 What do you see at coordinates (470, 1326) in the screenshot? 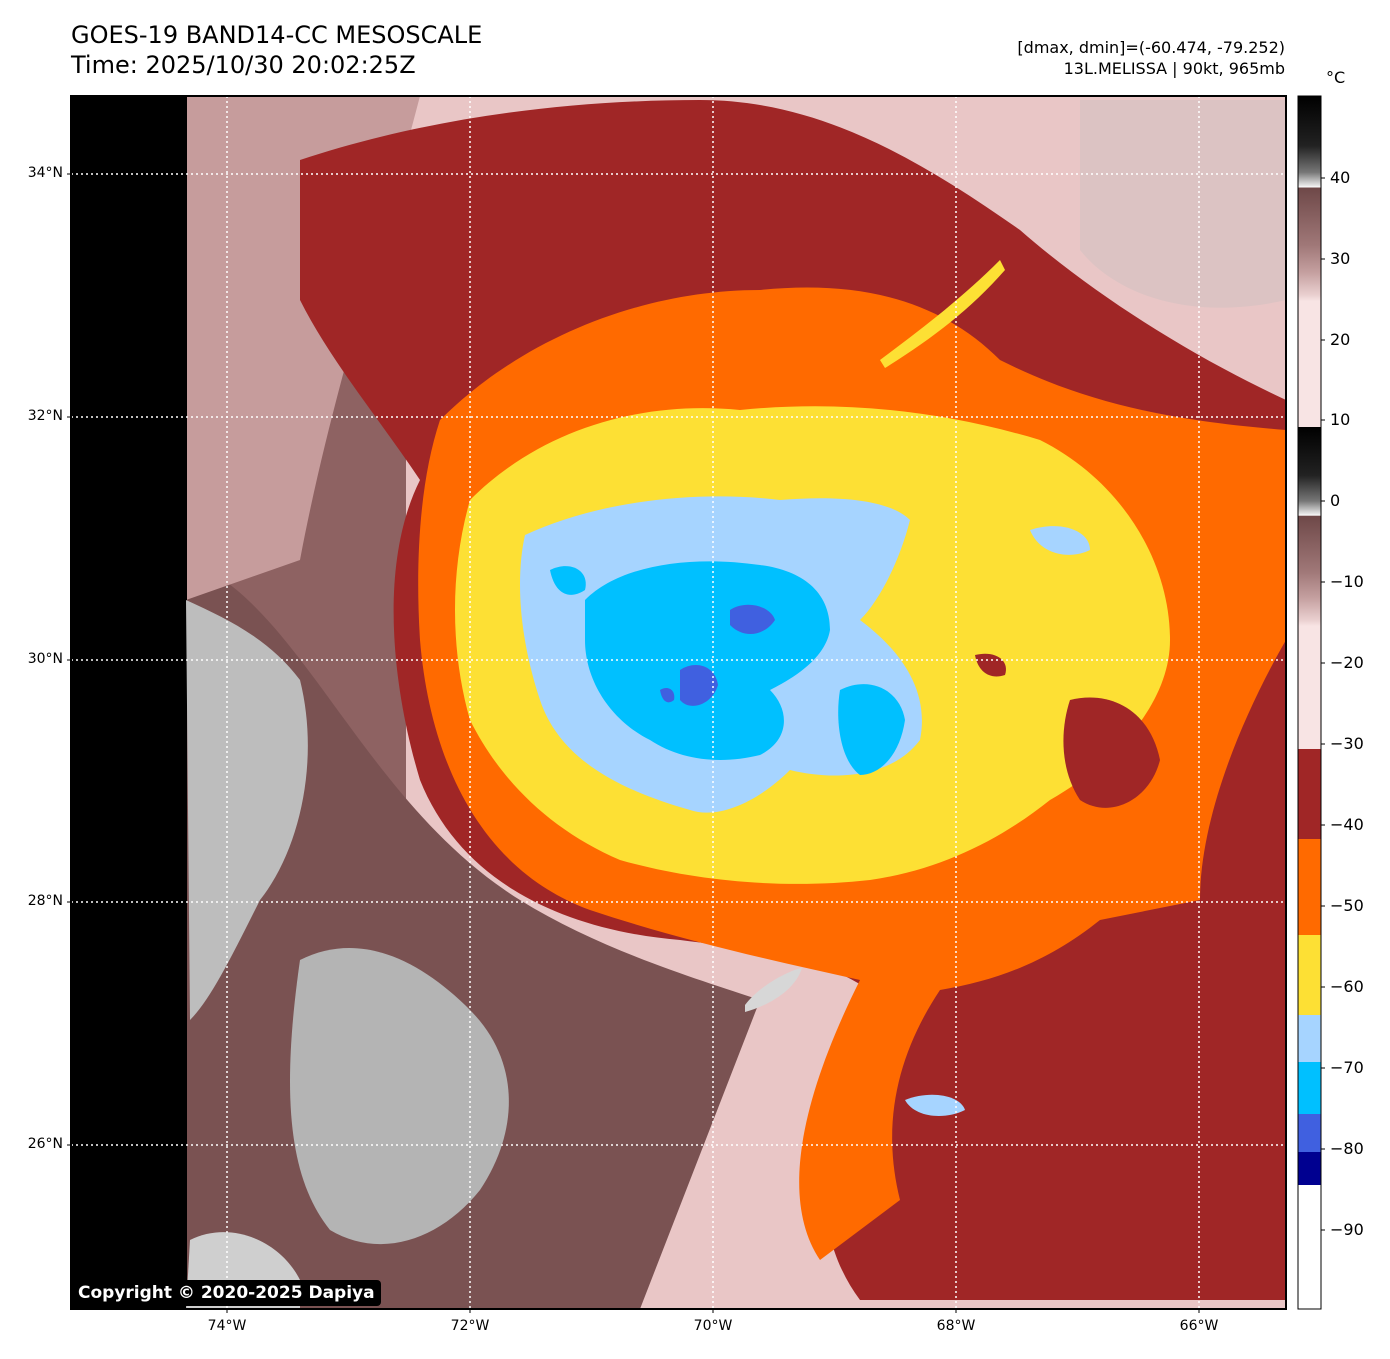
I see `lon-label: 72°W` at bounding box center [470, 1326].